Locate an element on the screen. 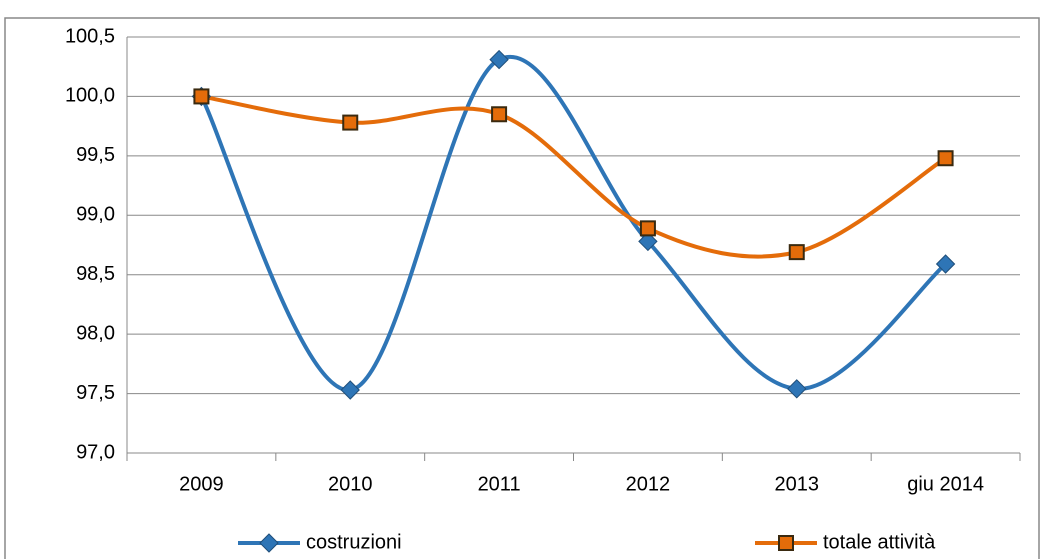 This screenshot has height=559, width=1045. x-tick-label: giu 2014 is located at coordinates (945, 484).